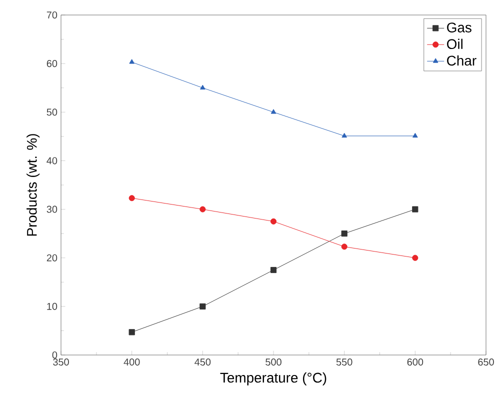  I want to click on x-tick-label: 550, so click(344, 362).